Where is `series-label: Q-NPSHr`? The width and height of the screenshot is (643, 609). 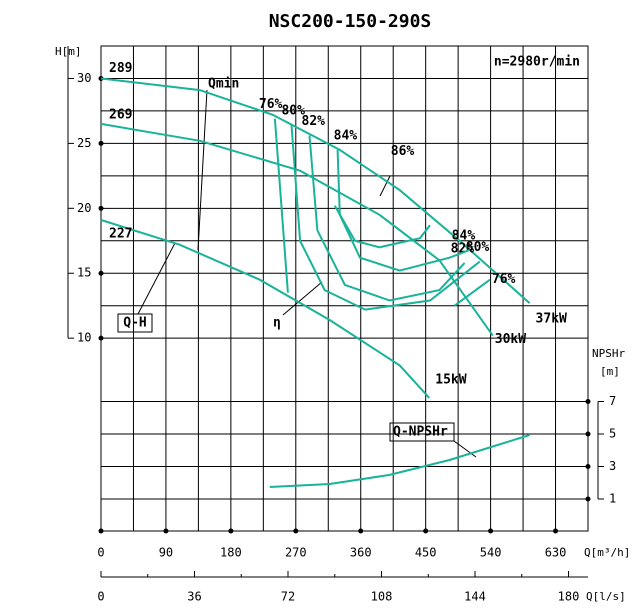
series-label: Q-NPSHr is located at coordinates (420, 432).